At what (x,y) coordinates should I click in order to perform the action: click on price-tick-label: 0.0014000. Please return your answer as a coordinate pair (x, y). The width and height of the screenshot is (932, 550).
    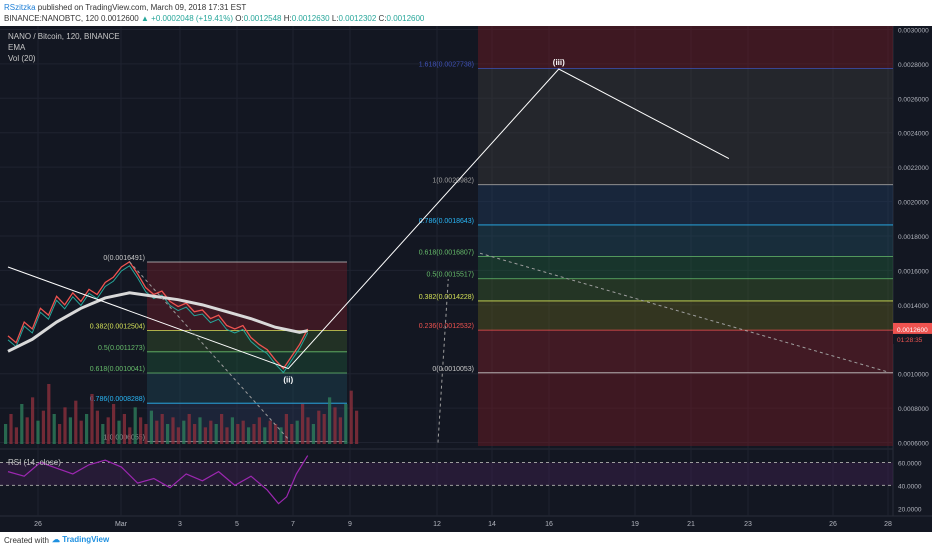
    Looking at the image, I should click on (913, 306).